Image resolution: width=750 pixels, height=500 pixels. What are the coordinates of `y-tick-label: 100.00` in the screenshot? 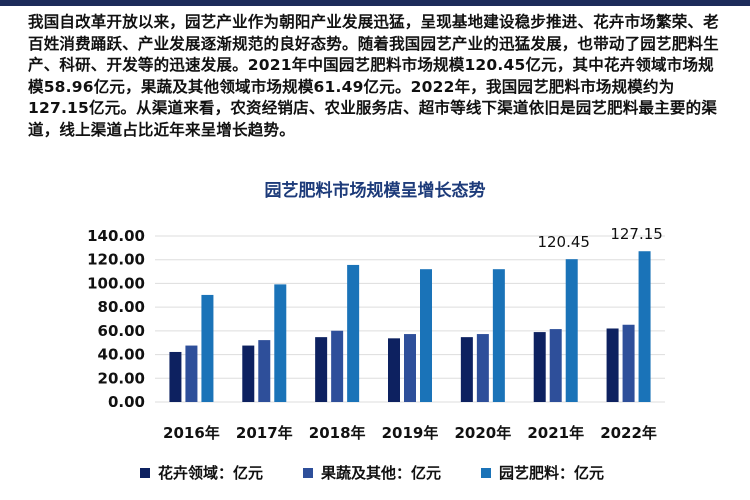 It's located at (116, 283).